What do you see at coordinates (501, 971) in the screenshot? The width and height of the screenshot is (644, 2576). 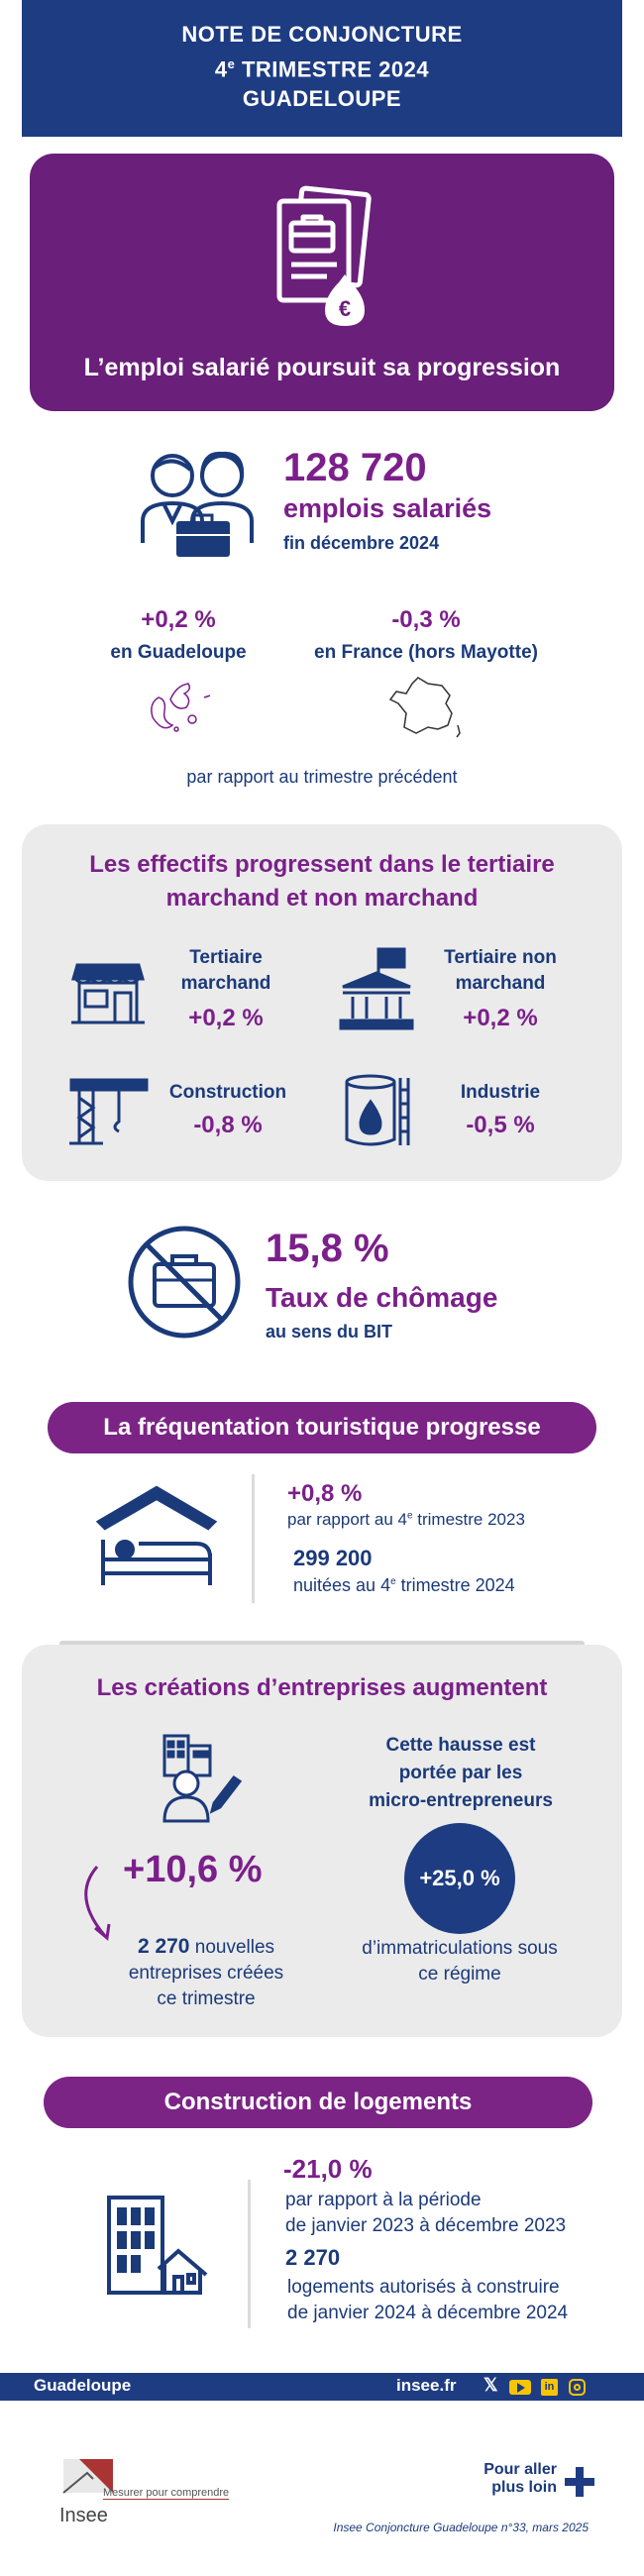 I see `sector-label-tertiaire-non-marchand: Tertiaire non marchand` at bounding box center [501, 971].